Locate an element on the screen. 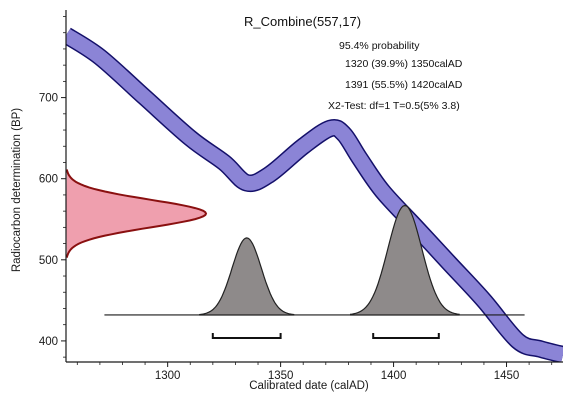 The width and height of the screenshot is (563, 394). x-tick-label-1350: 1350 is located at coordinates (281, 376).